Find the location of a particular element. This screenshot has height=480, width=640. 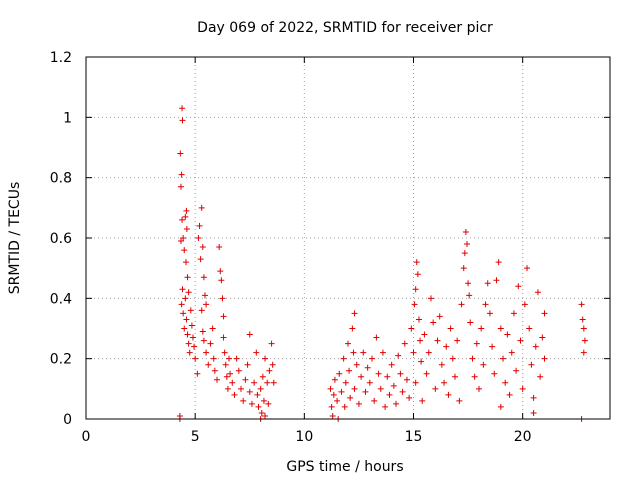

x-tick-label: 20 is located at coordinates (523, 437).